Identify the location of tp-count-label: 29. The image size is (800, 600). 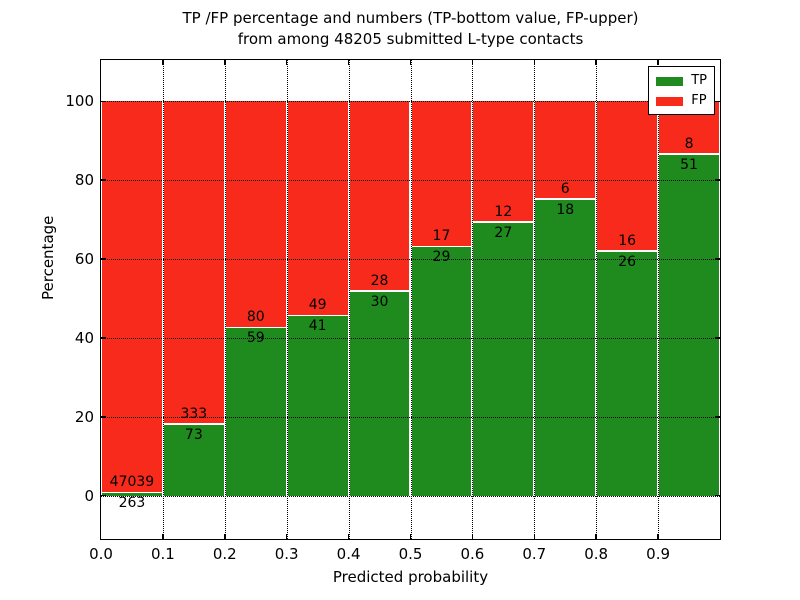
(441, 257).